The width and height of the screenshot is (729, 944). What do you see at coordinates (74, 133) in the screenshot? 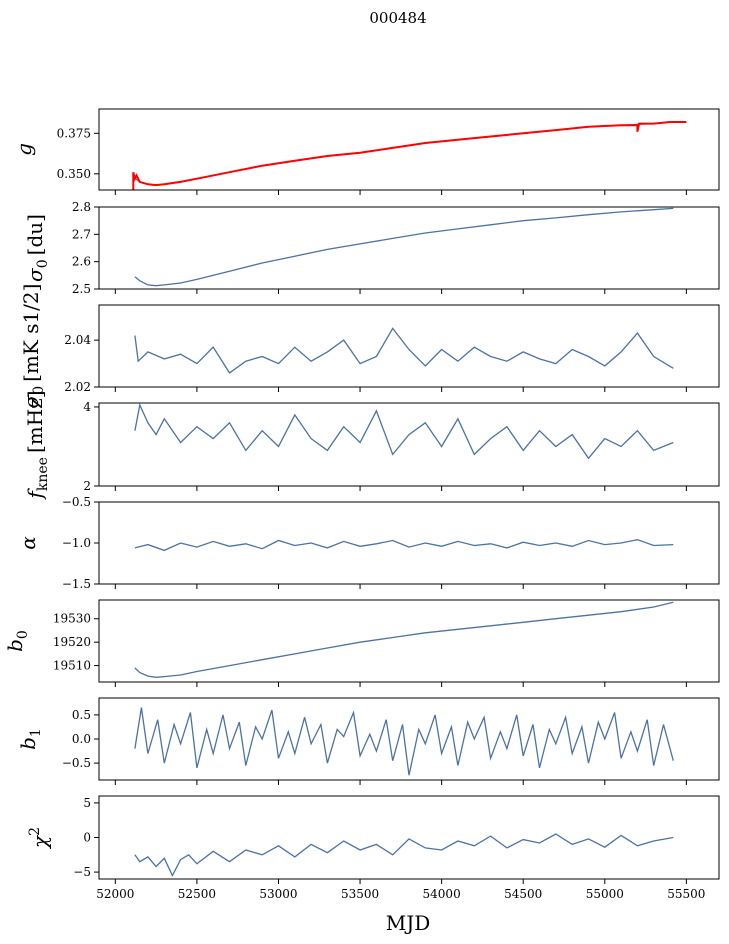
I see `y-tick-label: 0.375` at bounding box center [74, 133].